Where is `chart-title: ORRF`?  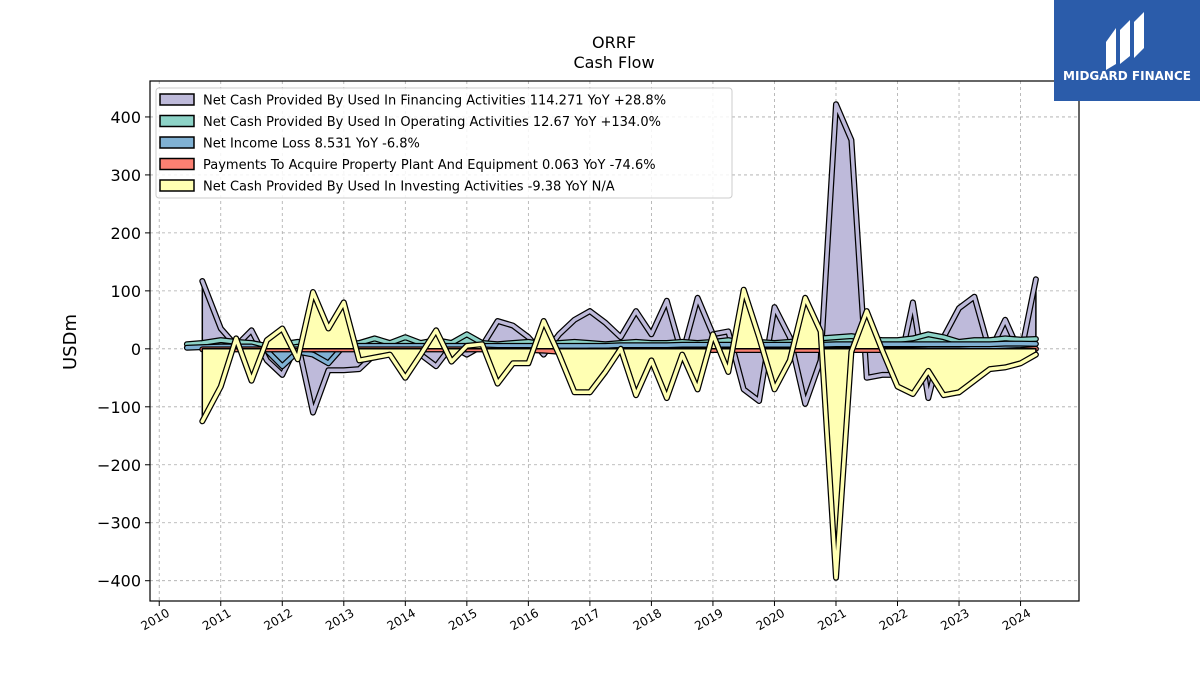 chart-title: ORRF is located at coordinates (614, 42).